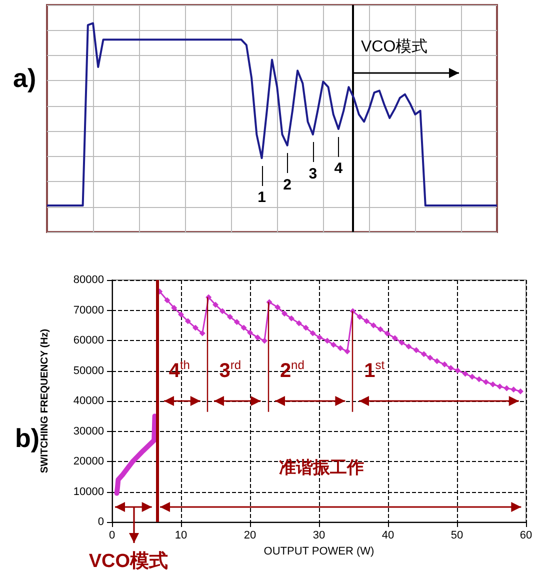 This screenshot has width=547, height=581. What do you see at coordinates (319, 536) in the screenshot?
I see `x-tick-label: 30` at bounding box center [319, 536].